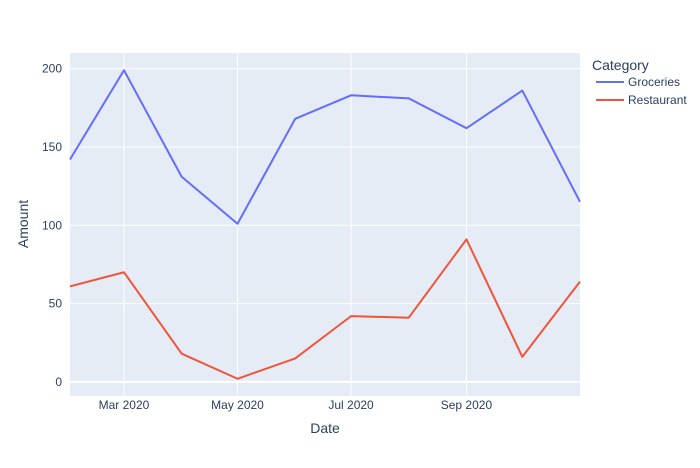 The height and width of the screenshot is (468, 700). Describe the element at coordinates (296, 405) in the screenshot. I see `x-tick-labels: Mar 2020 May 2020 Jul 2020 Sep 2020` at that location.